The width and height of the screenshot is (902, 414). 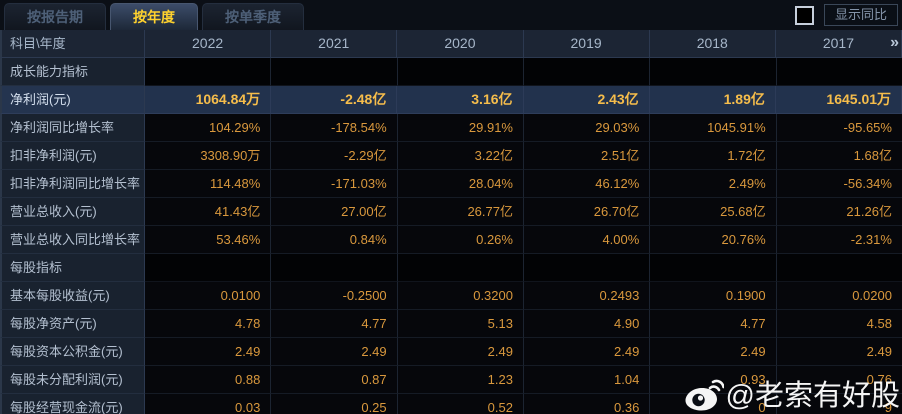 What do you see at coordinates (334, 240) in the screenshot?
I see `cell-value: 0.84%` at bounding box center [334, 240].